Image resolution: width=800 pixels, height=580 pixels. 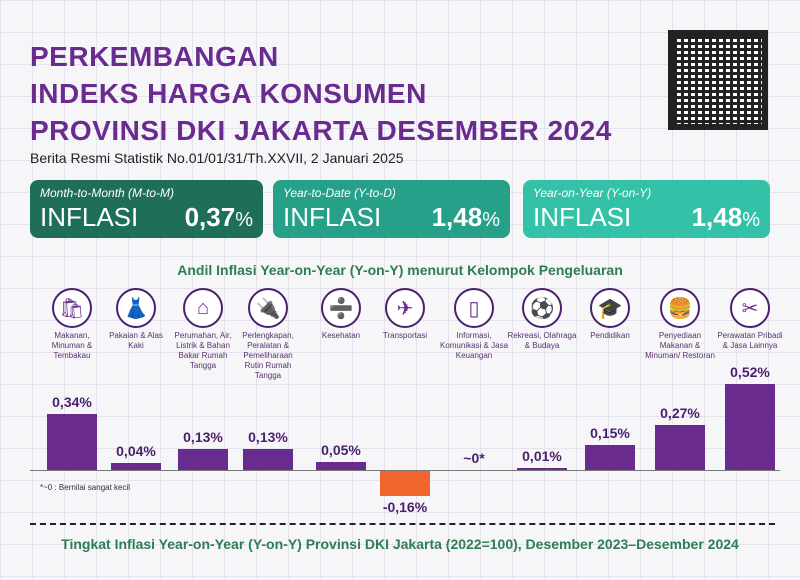 I want to click on data-label: 0,15%, so click(x=610, y=433).